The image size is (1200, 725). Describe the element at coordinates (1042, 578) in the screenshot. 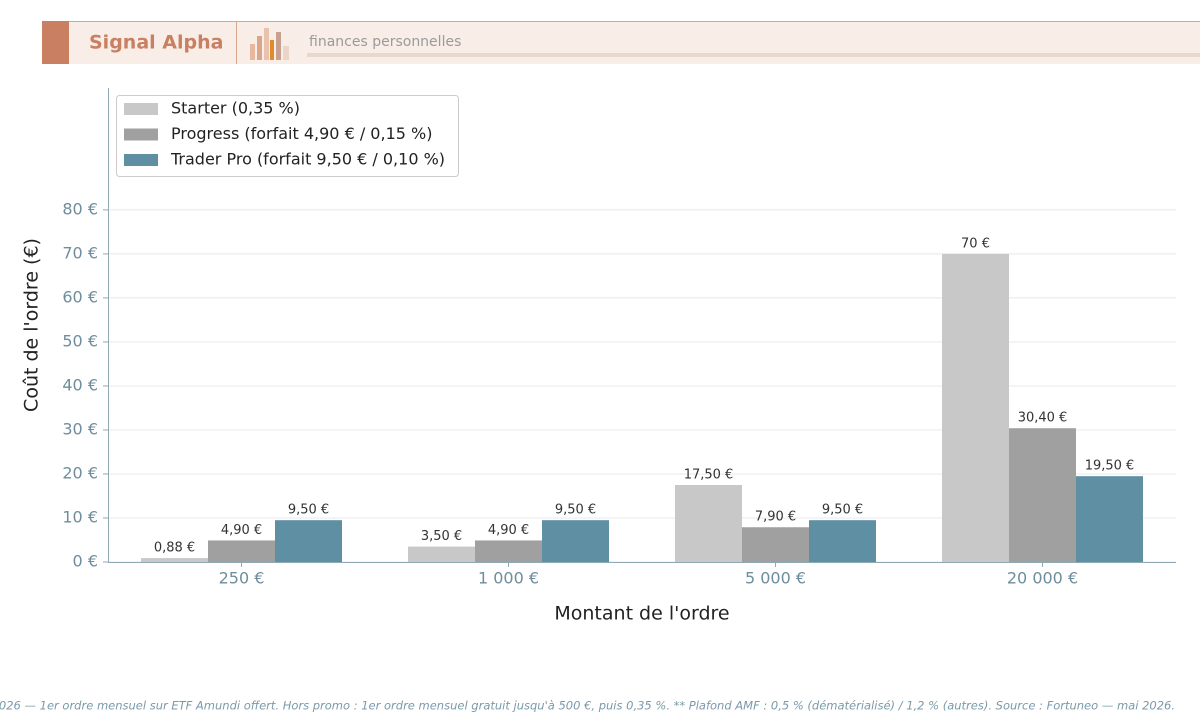

I see `x-tick-label: 20 000 €` at that location.